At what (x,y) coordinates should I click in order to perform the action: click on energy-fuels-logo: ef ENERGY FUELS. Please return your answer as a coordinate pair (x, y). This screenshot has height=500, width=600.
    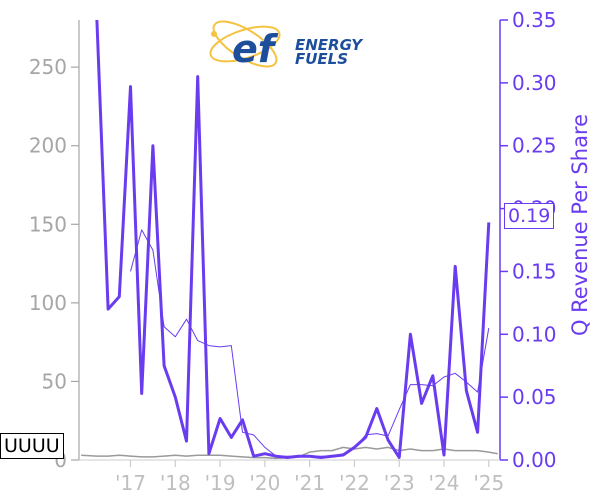
    Looking at the image, I should click on (286, 45).